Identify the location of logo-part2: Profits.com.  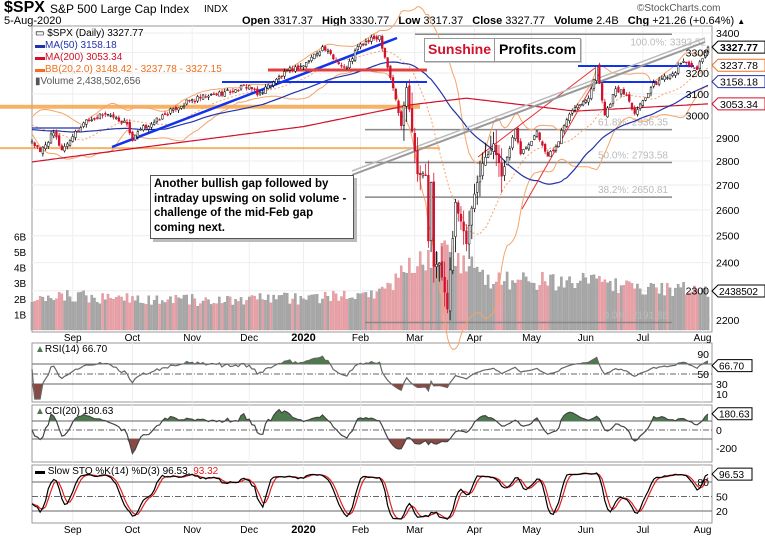
(538, 49).